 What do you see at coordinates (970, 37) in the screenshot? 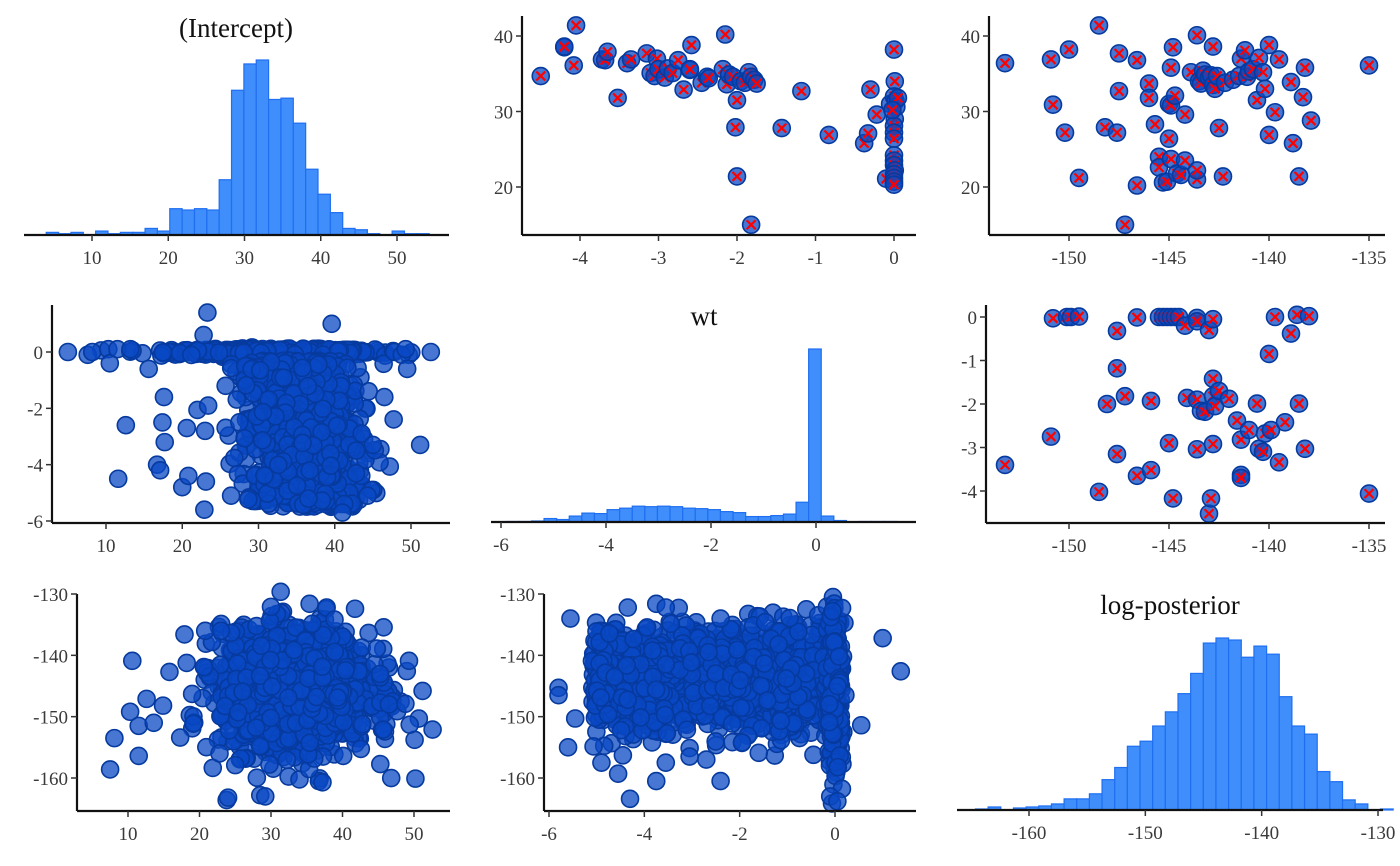
I see `y-tick-label: 40` at bounding box center [970, 37].